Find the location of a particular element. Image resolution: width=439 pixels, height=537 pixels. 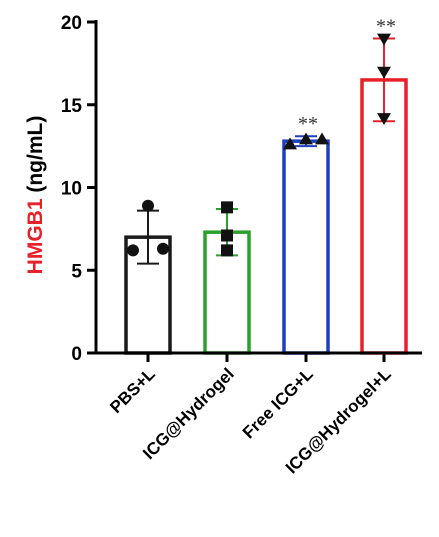

x-tick-label: PBS+L is located at coordinates (132, 390).